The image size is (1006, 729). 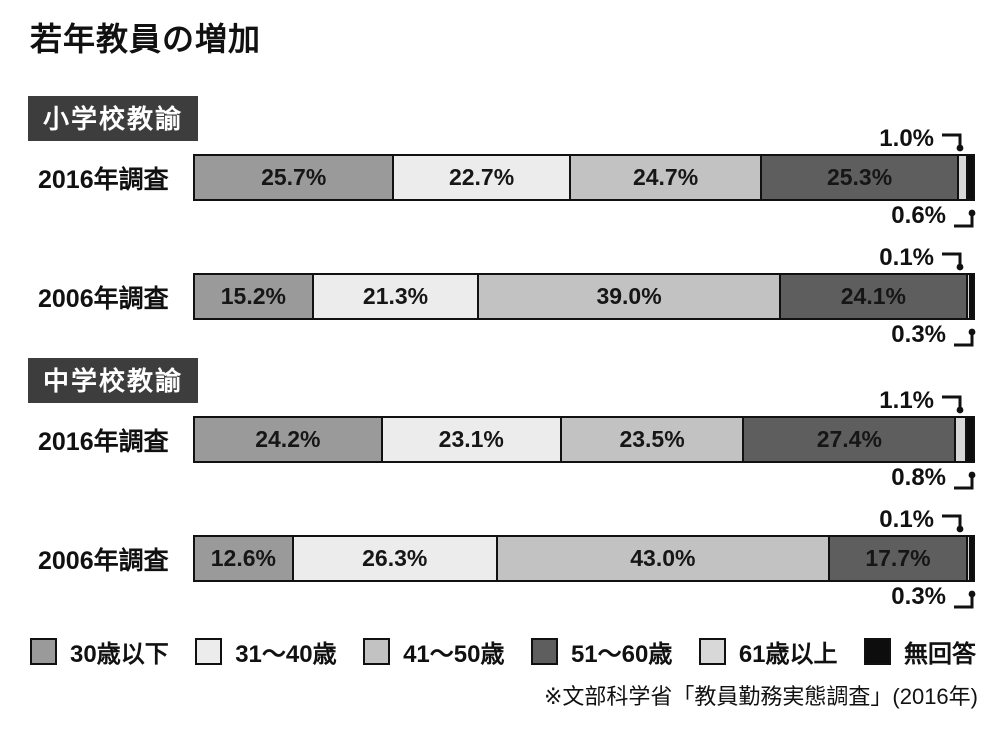 I want to click on bar-segment: 25.7%, so click(x=294, y=177).